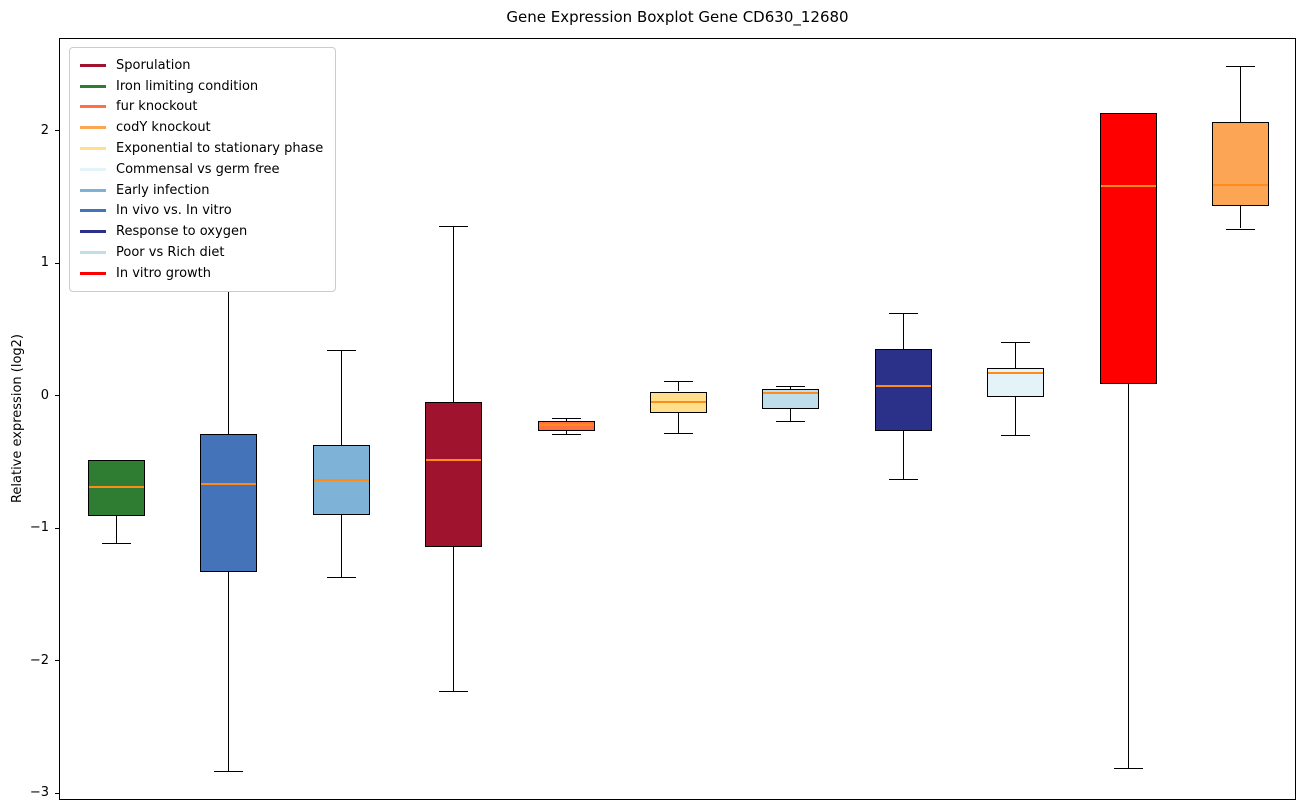 Image resolution: width=1309 pixels, height=812 pixels. What do you see at coordinates (39, 793) in the screenshot?
I see `y-tick-label: −3` at bounding box center [39, 793].